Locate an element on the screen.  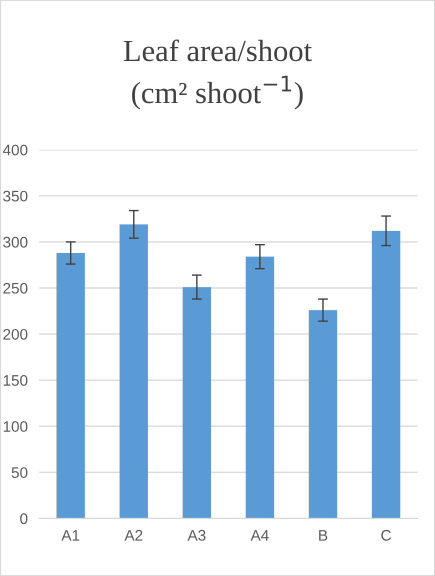
y-tick-label: 150 is located at coordinates (16, 380).